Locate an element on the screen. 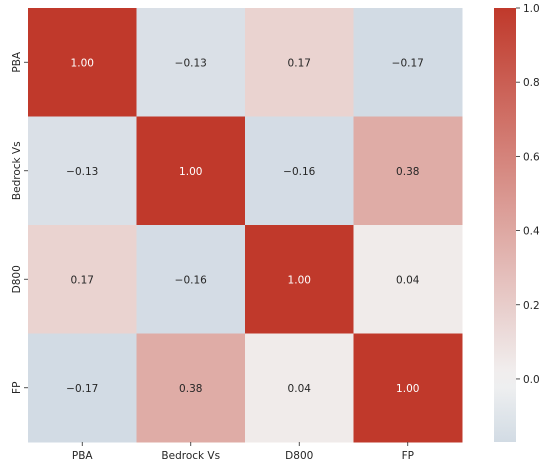  x-tick-label: FP is located at coordinates (408, 456).